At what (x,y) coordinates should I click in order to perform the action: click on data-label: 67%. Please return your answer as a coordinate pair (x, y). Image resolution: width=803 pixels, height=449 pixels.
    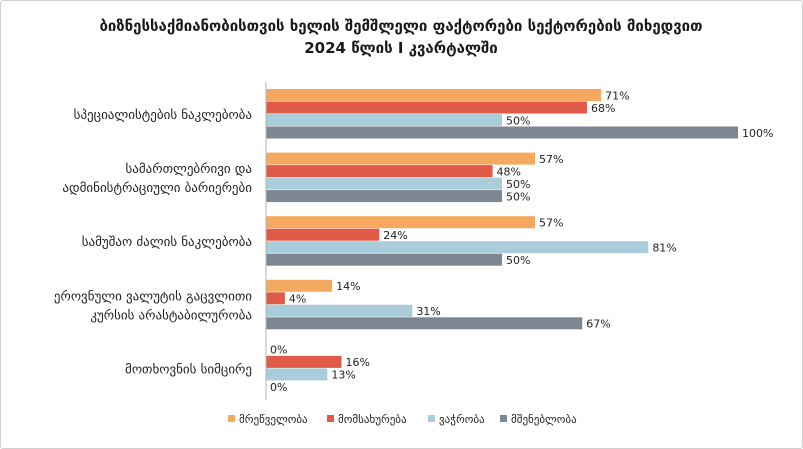
    Looking at the image, I should click on (598, 324).